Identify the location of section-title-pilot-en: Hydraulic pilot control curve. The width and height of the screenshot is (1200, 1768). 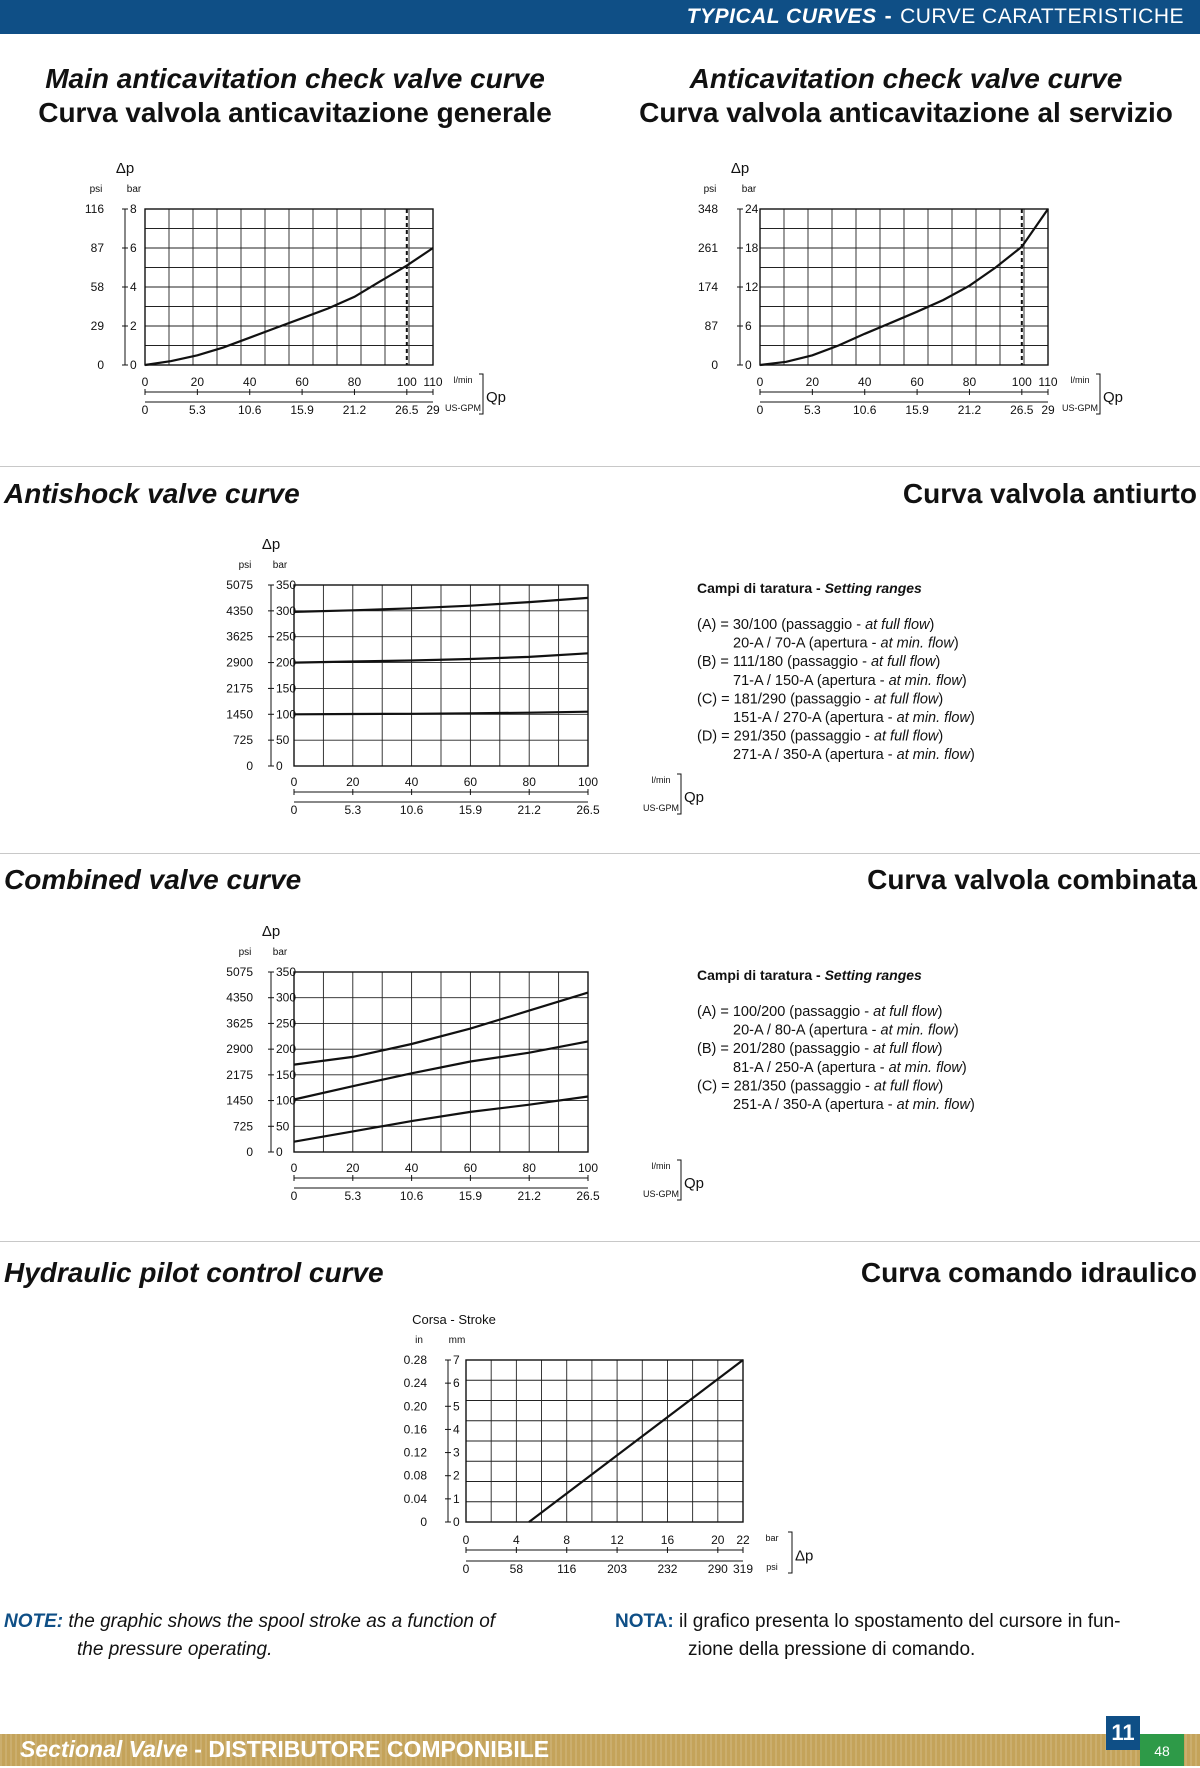
(194, 1273).